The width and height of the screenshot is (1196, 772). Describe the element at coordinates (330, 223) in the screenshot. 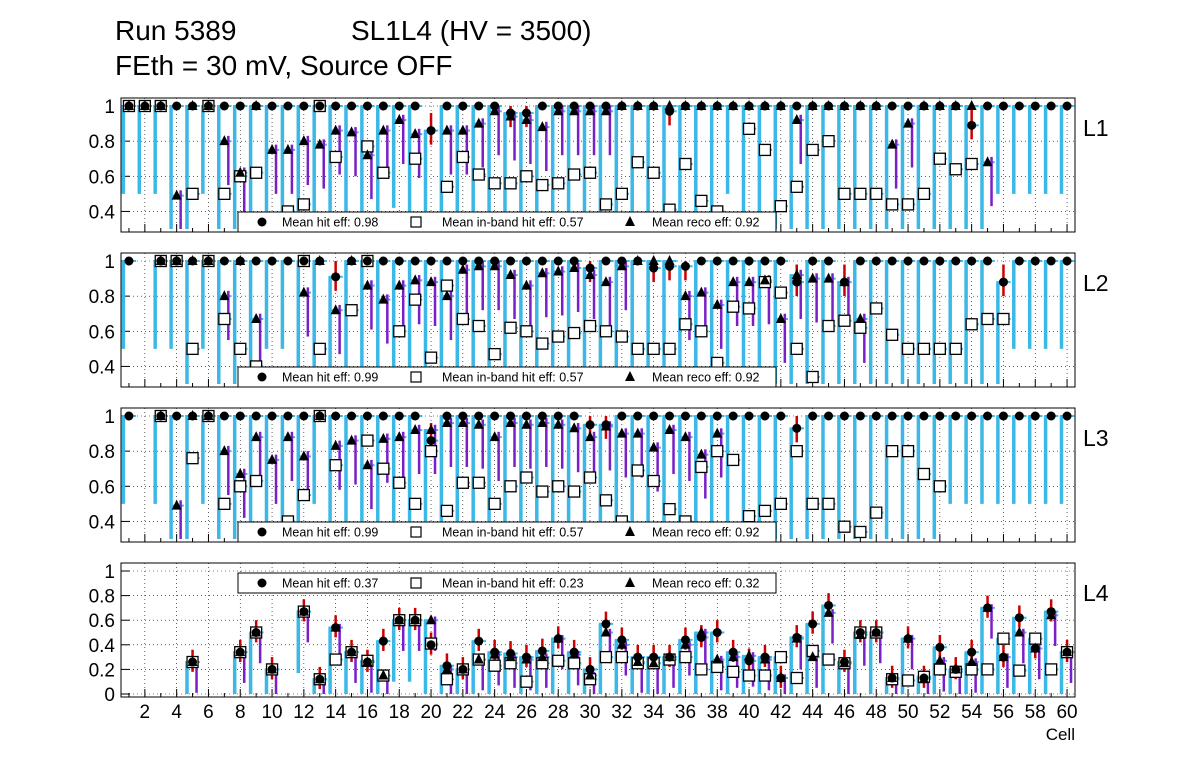

I see `legend-hit-label: Mean hit eff: 0.98` at that location.